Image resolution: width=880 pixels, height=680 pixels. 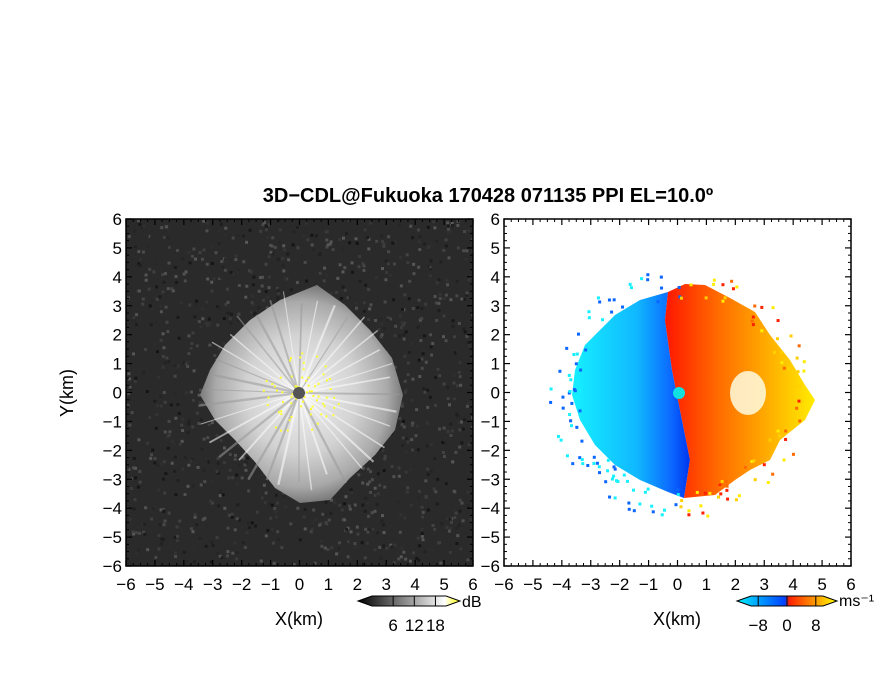 What do you see at coordinates (112, 479) in the screenshot?
I see `y-tick-label: −3` at bounding box center [112, 479].